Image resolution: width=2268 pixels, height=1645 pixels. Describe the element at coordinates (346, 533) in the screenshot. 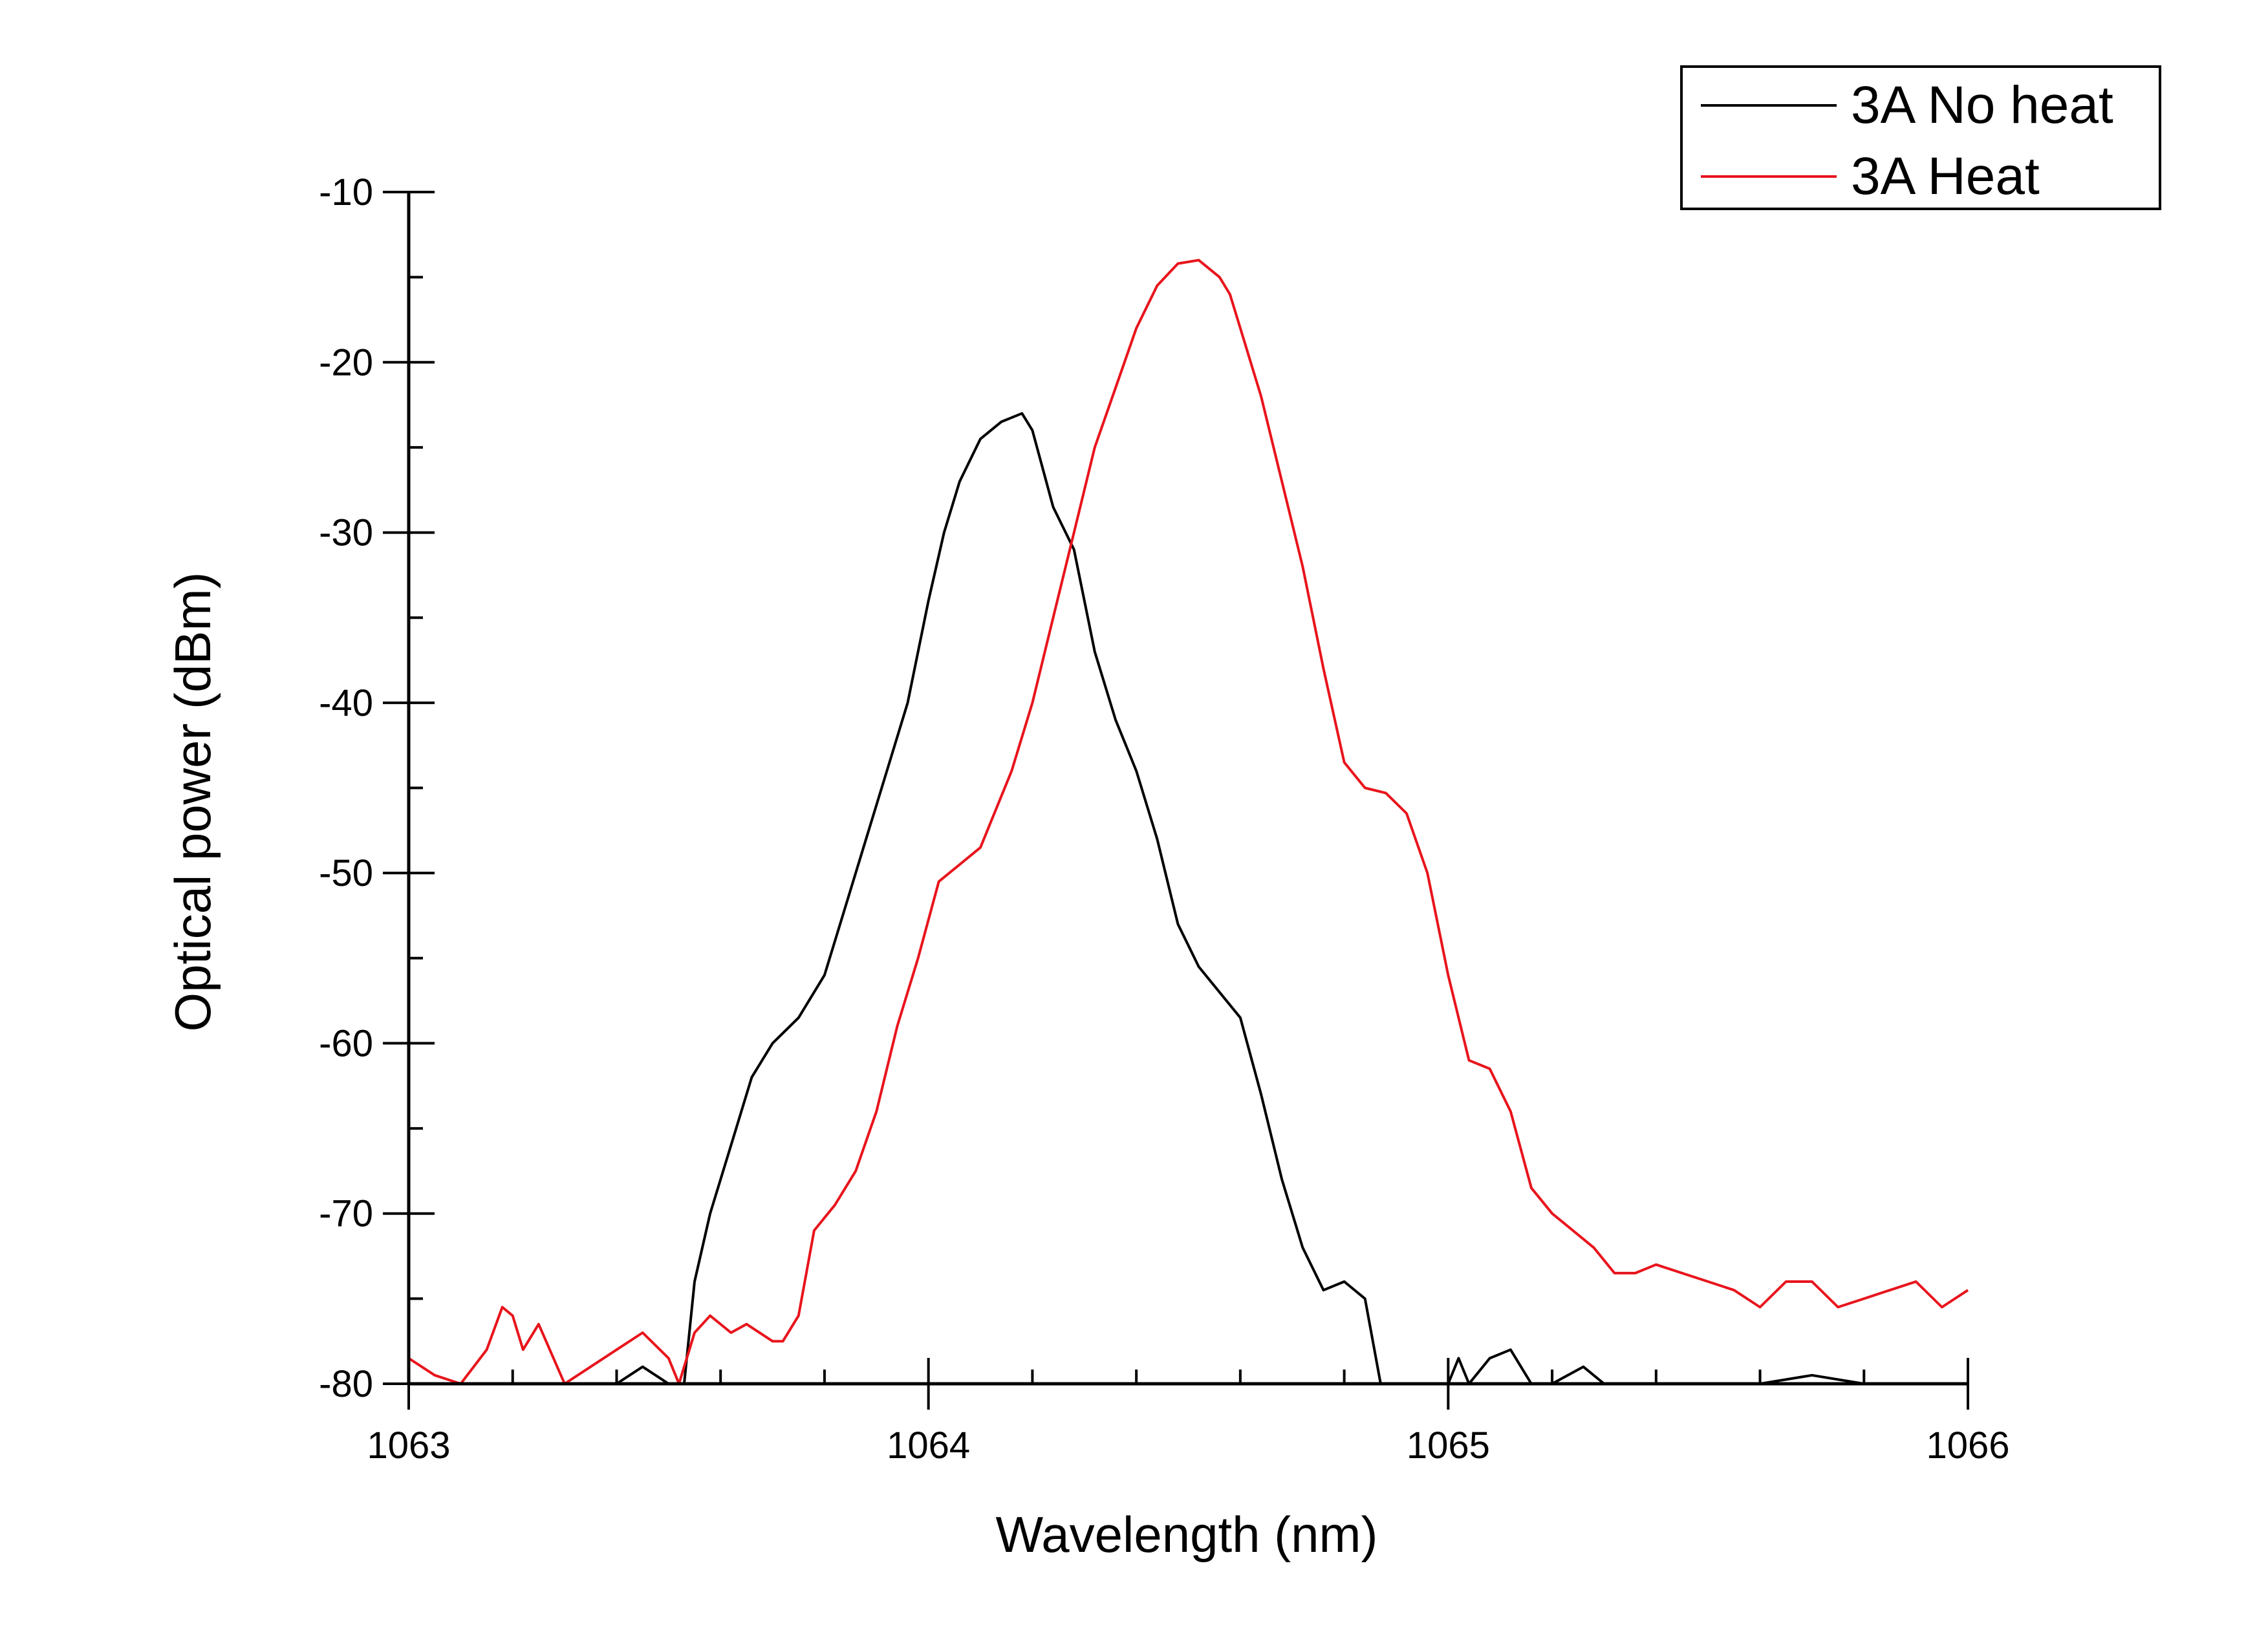

I see `y-tick-label: -30` at that location.